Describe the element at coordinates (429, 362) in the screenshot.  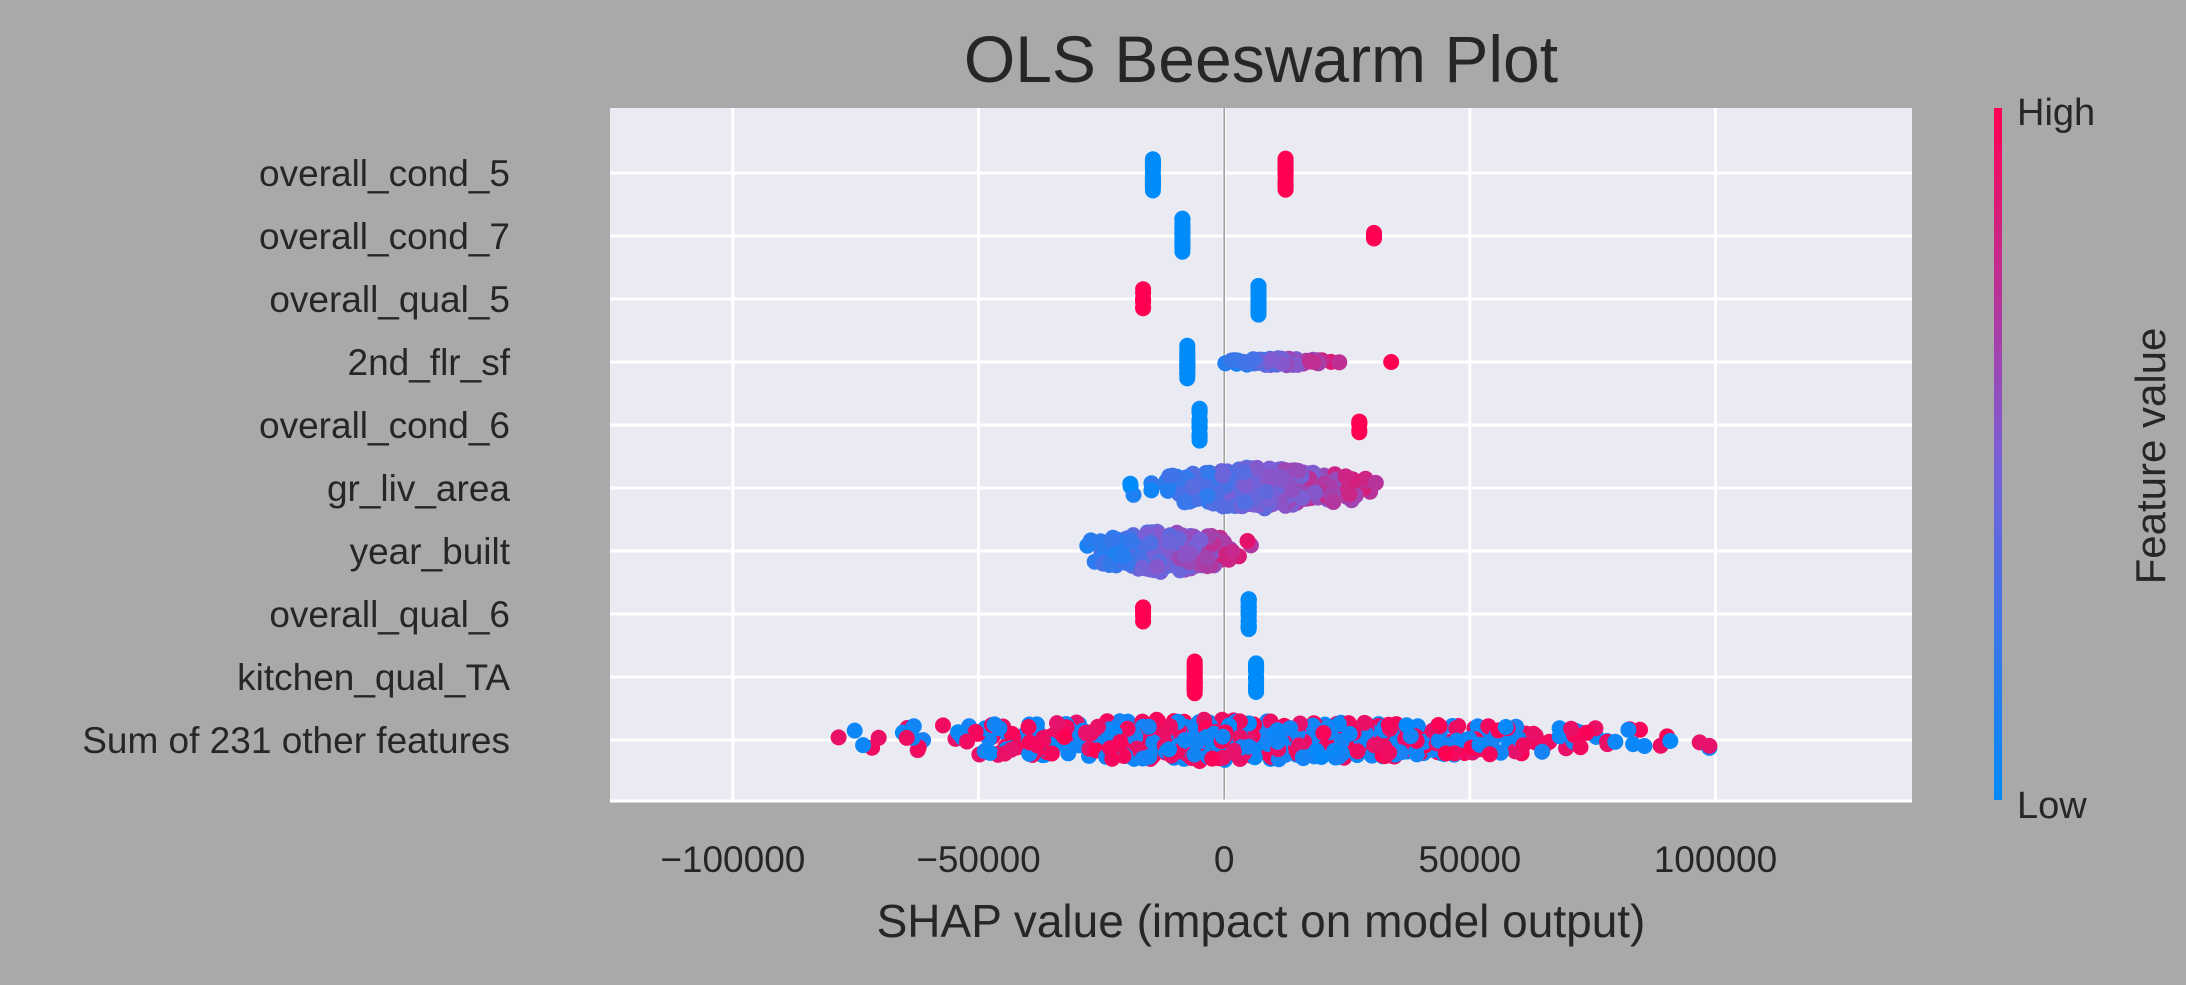
I see `y-tick-label: 2nd_flr_sf` at that location.